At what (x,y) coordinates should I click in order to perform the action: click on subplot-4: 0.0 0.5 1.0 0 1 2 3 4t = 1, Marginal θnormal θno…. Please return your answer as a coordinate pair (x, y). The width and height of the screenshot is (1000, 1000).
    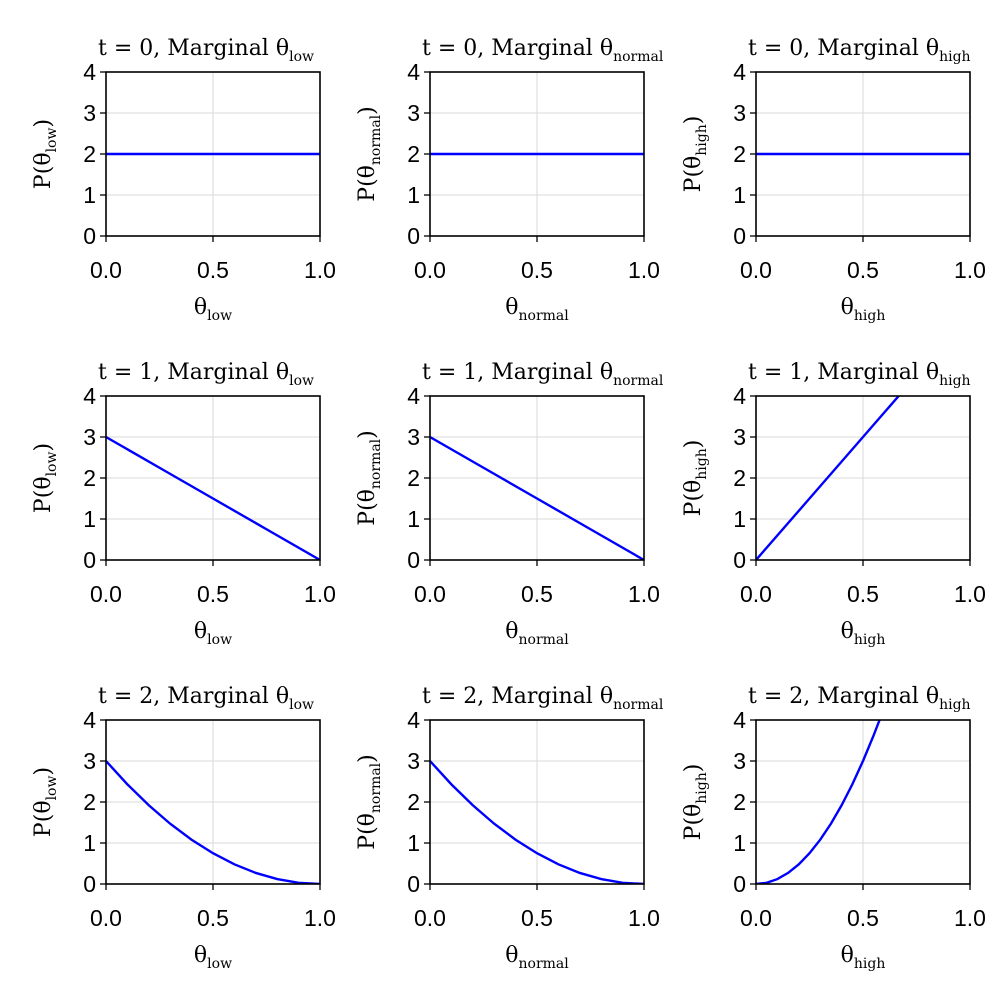
    Looking at the image, I should click on (509, 504).